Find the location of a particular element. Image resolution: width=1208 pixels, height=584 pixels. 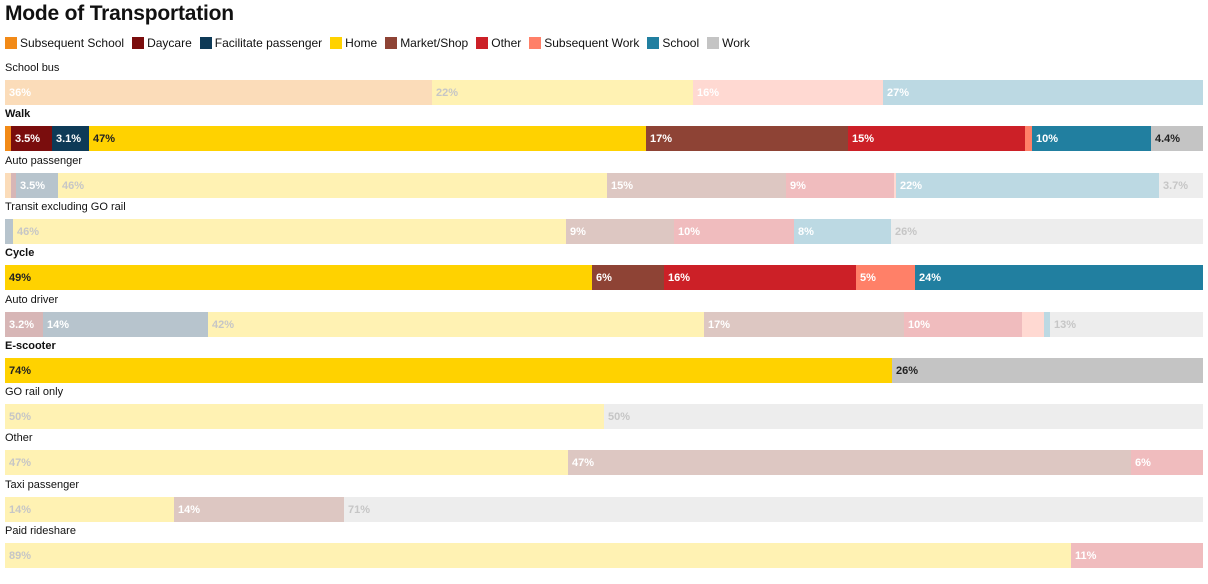

legend-item-subsequent-work: Subsequent Work is located at coordinates (584, 43).